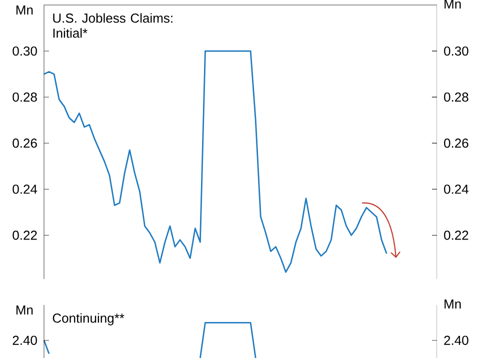 The height and width of the screenshot is (360, 485). Describe the element at coordinates (112, 25) in the screenshot. I see `text: U.S. Jobless Claims: Initial*` at that location.